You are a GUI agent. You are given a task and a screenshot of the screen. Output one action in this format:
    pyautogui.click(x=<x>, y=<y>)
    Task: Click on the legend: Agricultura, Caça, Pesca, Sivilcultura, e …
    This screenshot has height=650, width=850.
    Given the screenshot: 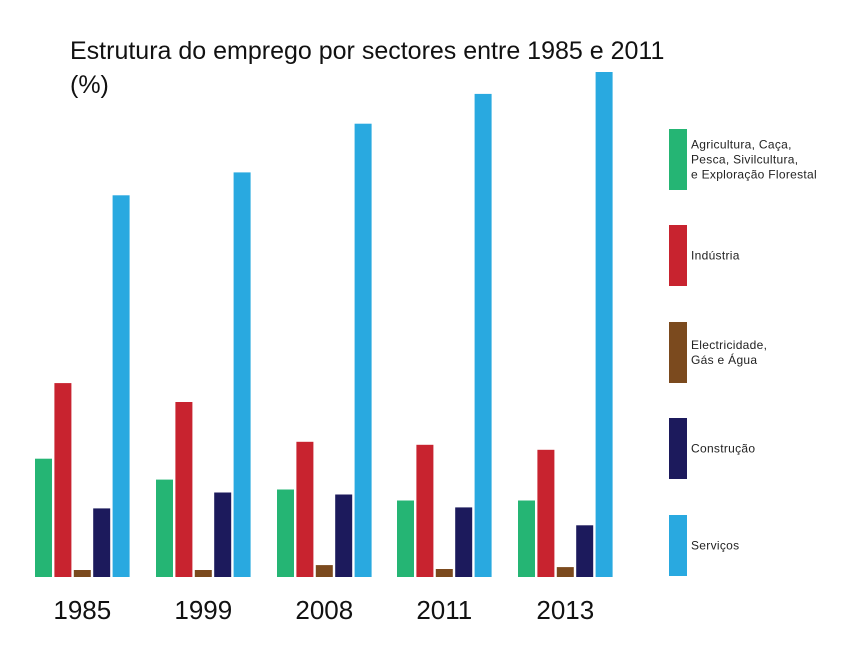 What is the action you would take?
    pyautogui.click(x=743, y=352)
    